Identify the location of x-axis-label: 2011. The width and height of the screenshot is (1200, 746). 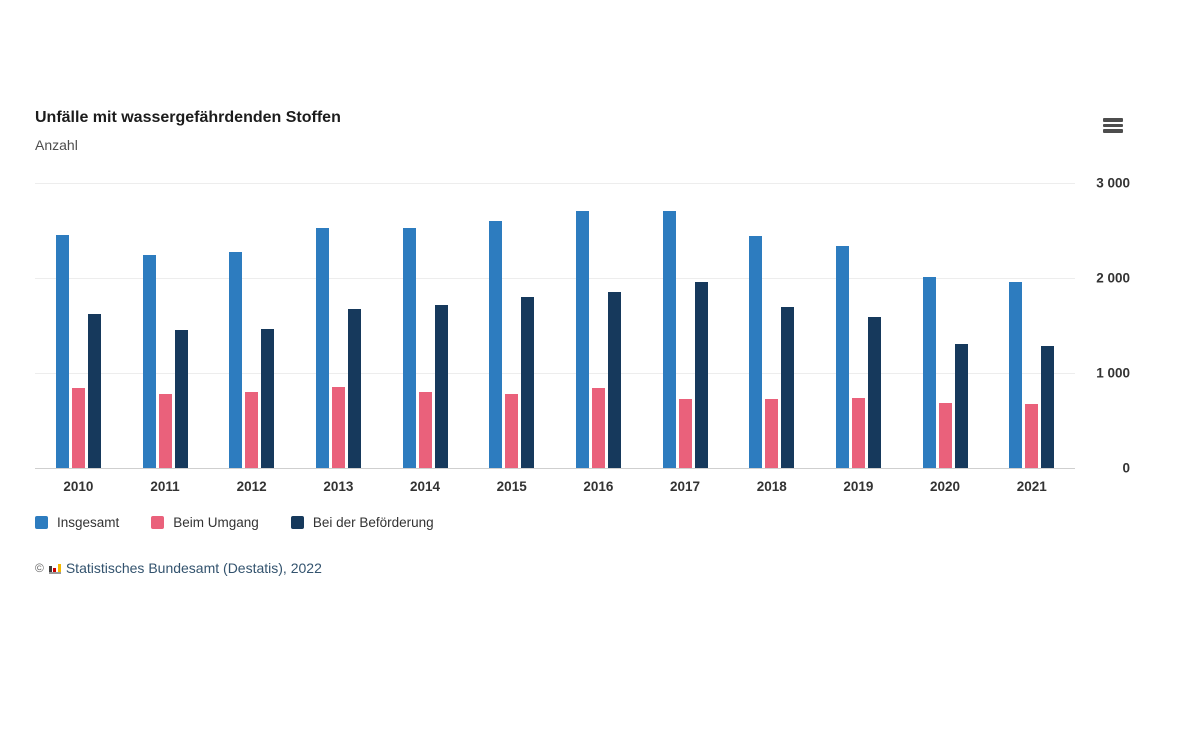
(165, 486).